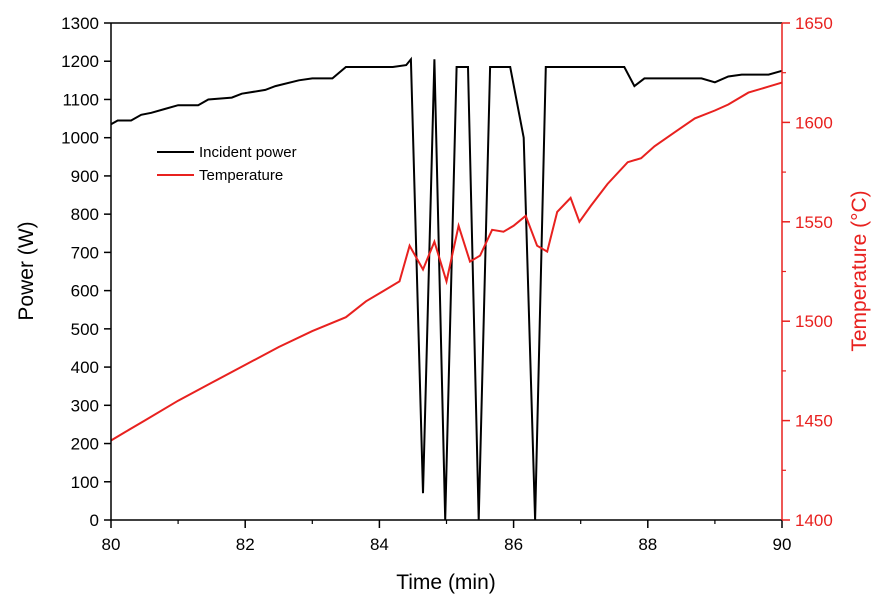  What do you see at coordinates (80, 99) in the screenshot?
I see `y-tick-label-1100: 1100` at bounding box center [80, 99].